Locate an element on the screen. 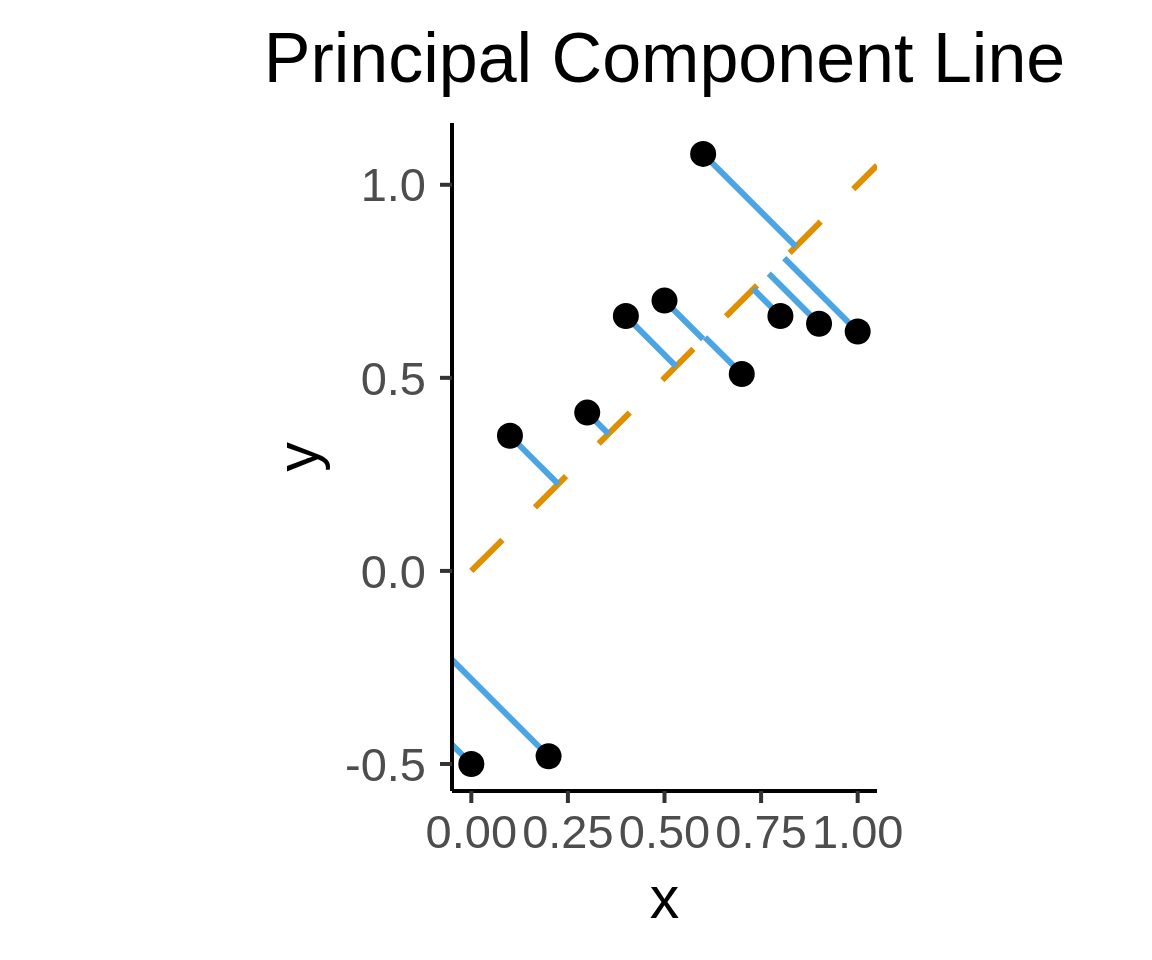 The image size is (1152, 960). y-tick-label: 1.0 is located at coordinates (393, 185).